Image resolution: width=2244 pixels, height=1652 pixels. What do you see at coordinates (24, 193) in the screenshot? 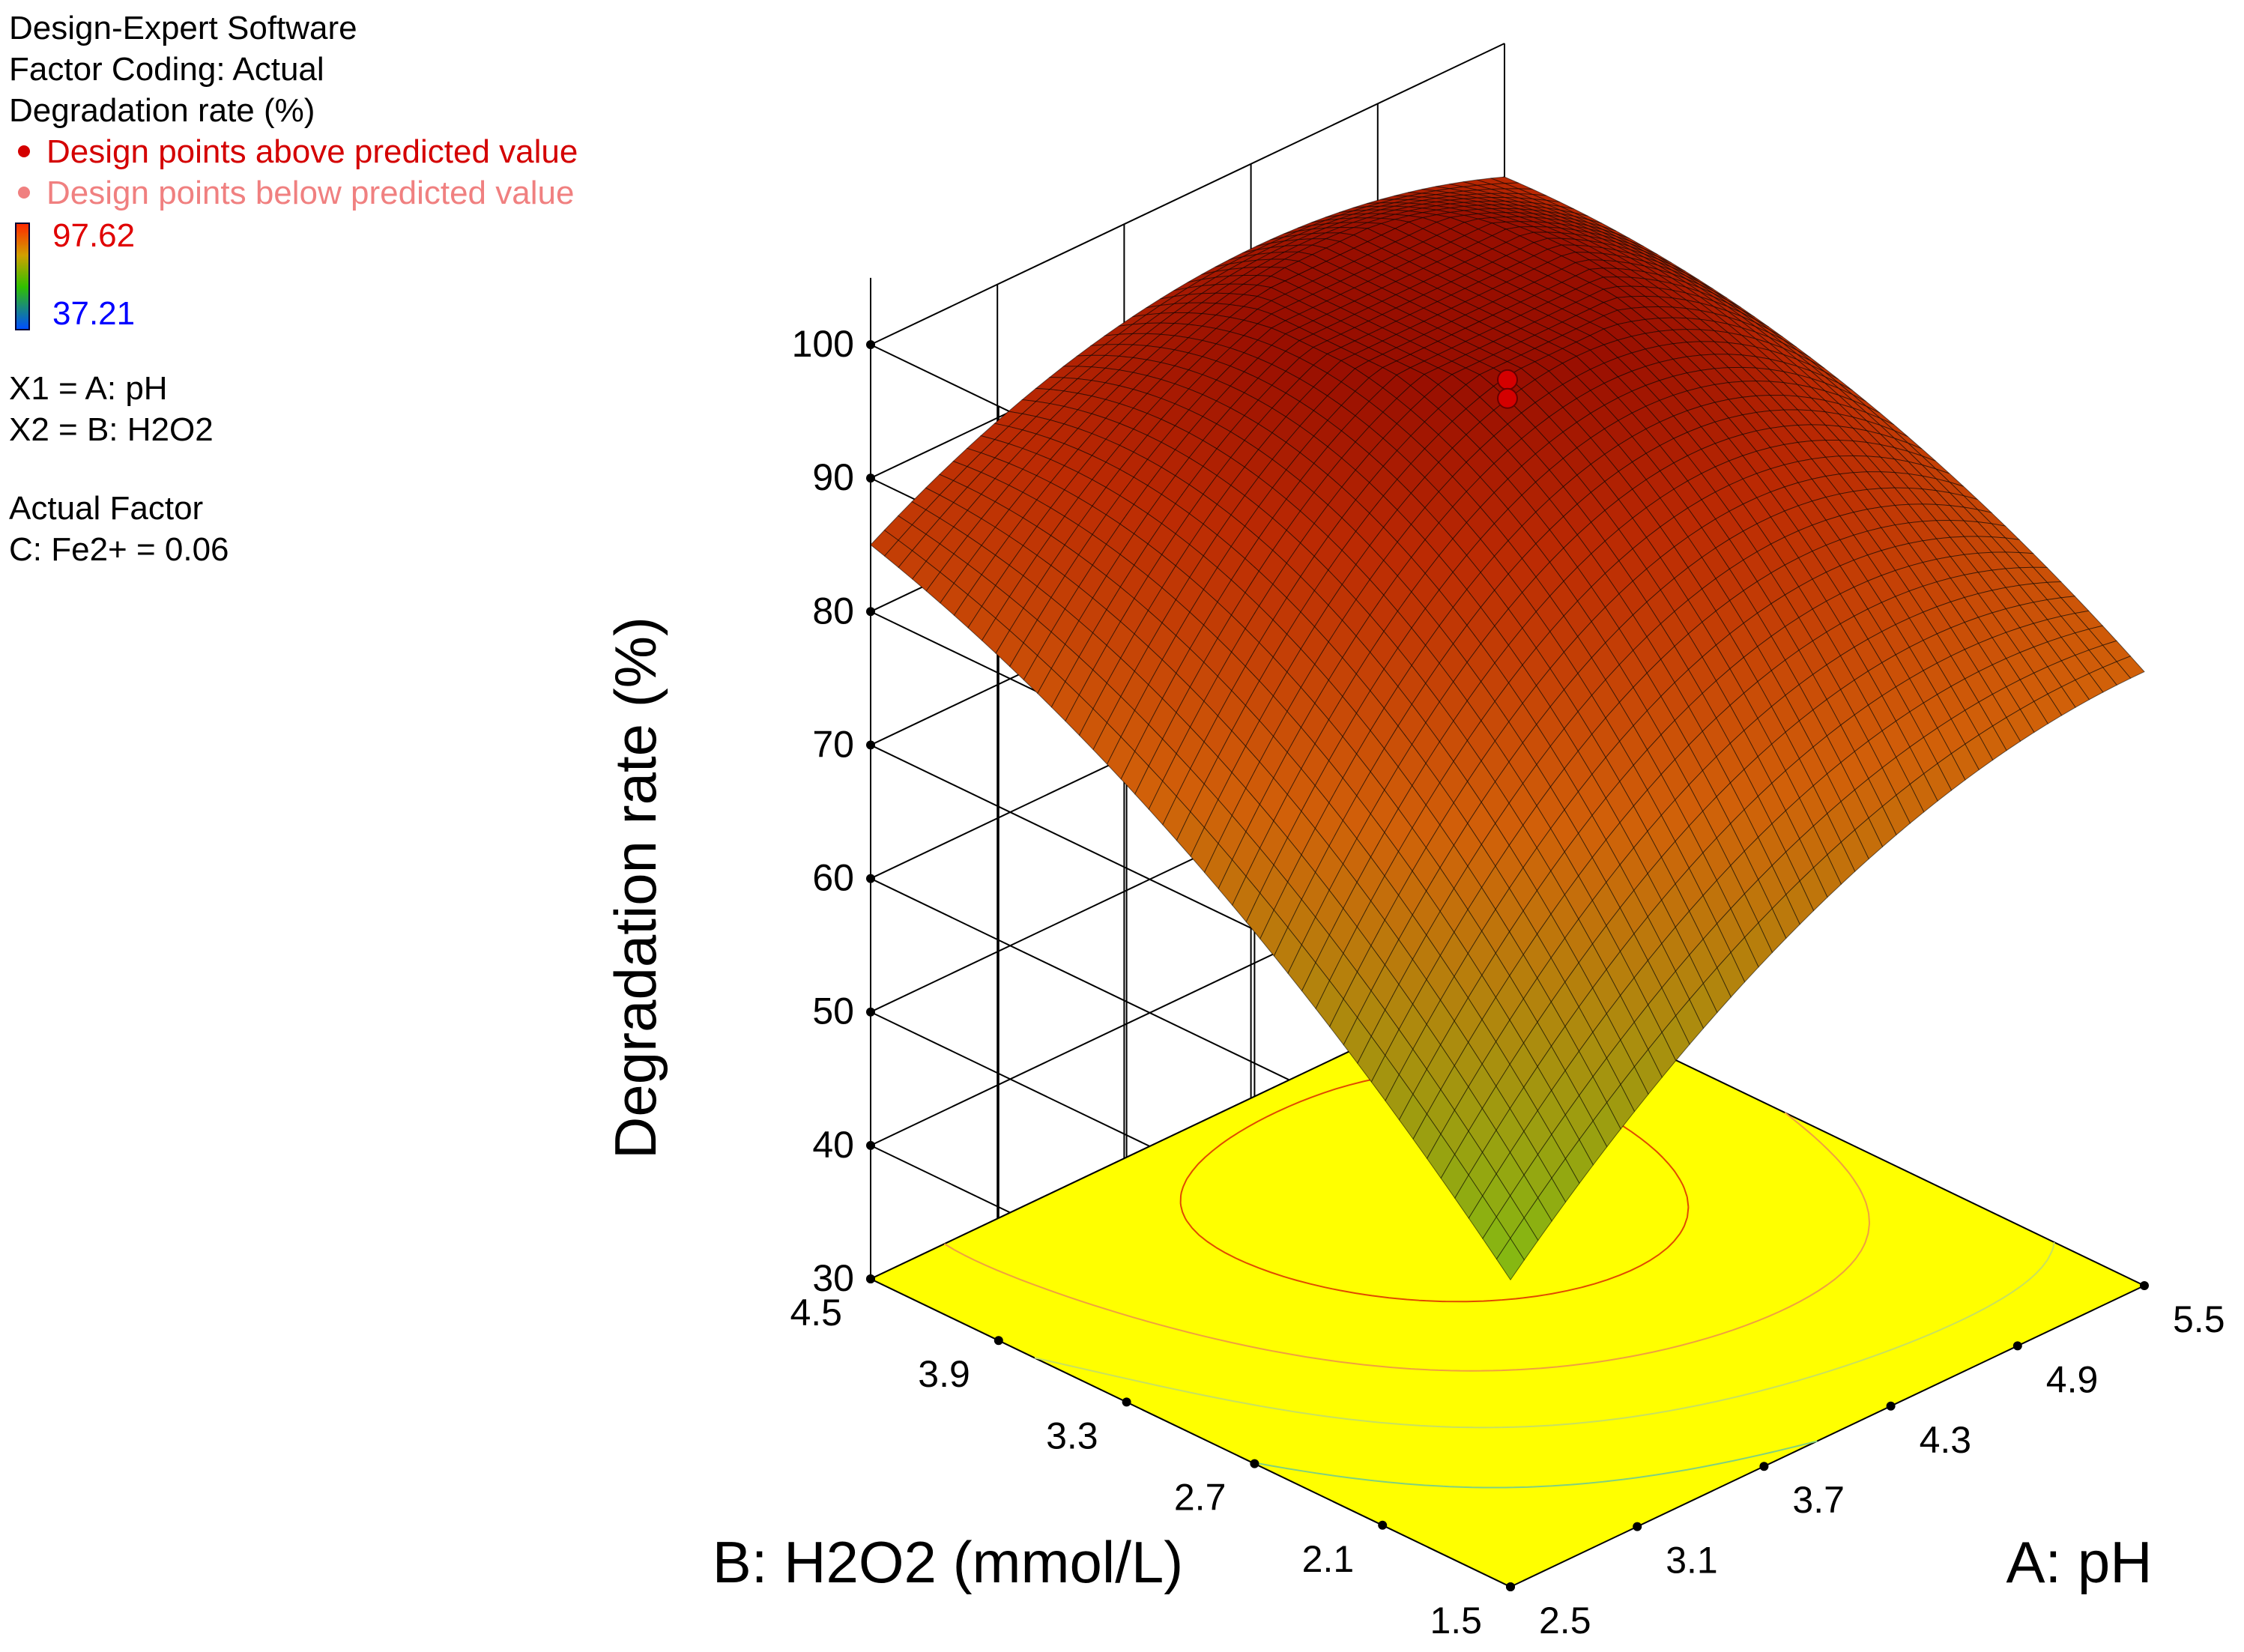
I see `below-dot-icon` at bounding box center [24, 193].